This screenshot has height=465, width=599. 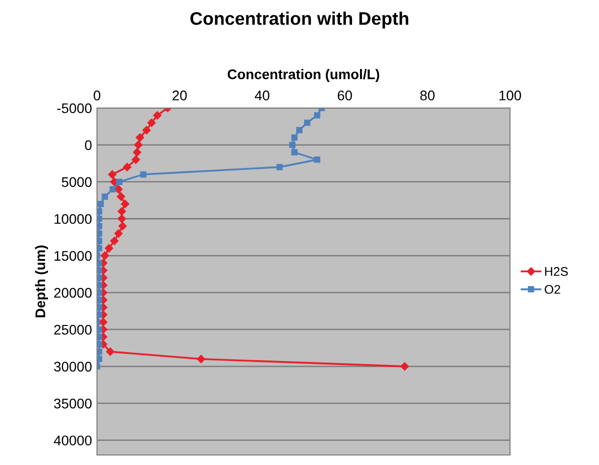 I want to click on legend-label: O2, so click(x=552, y=289).